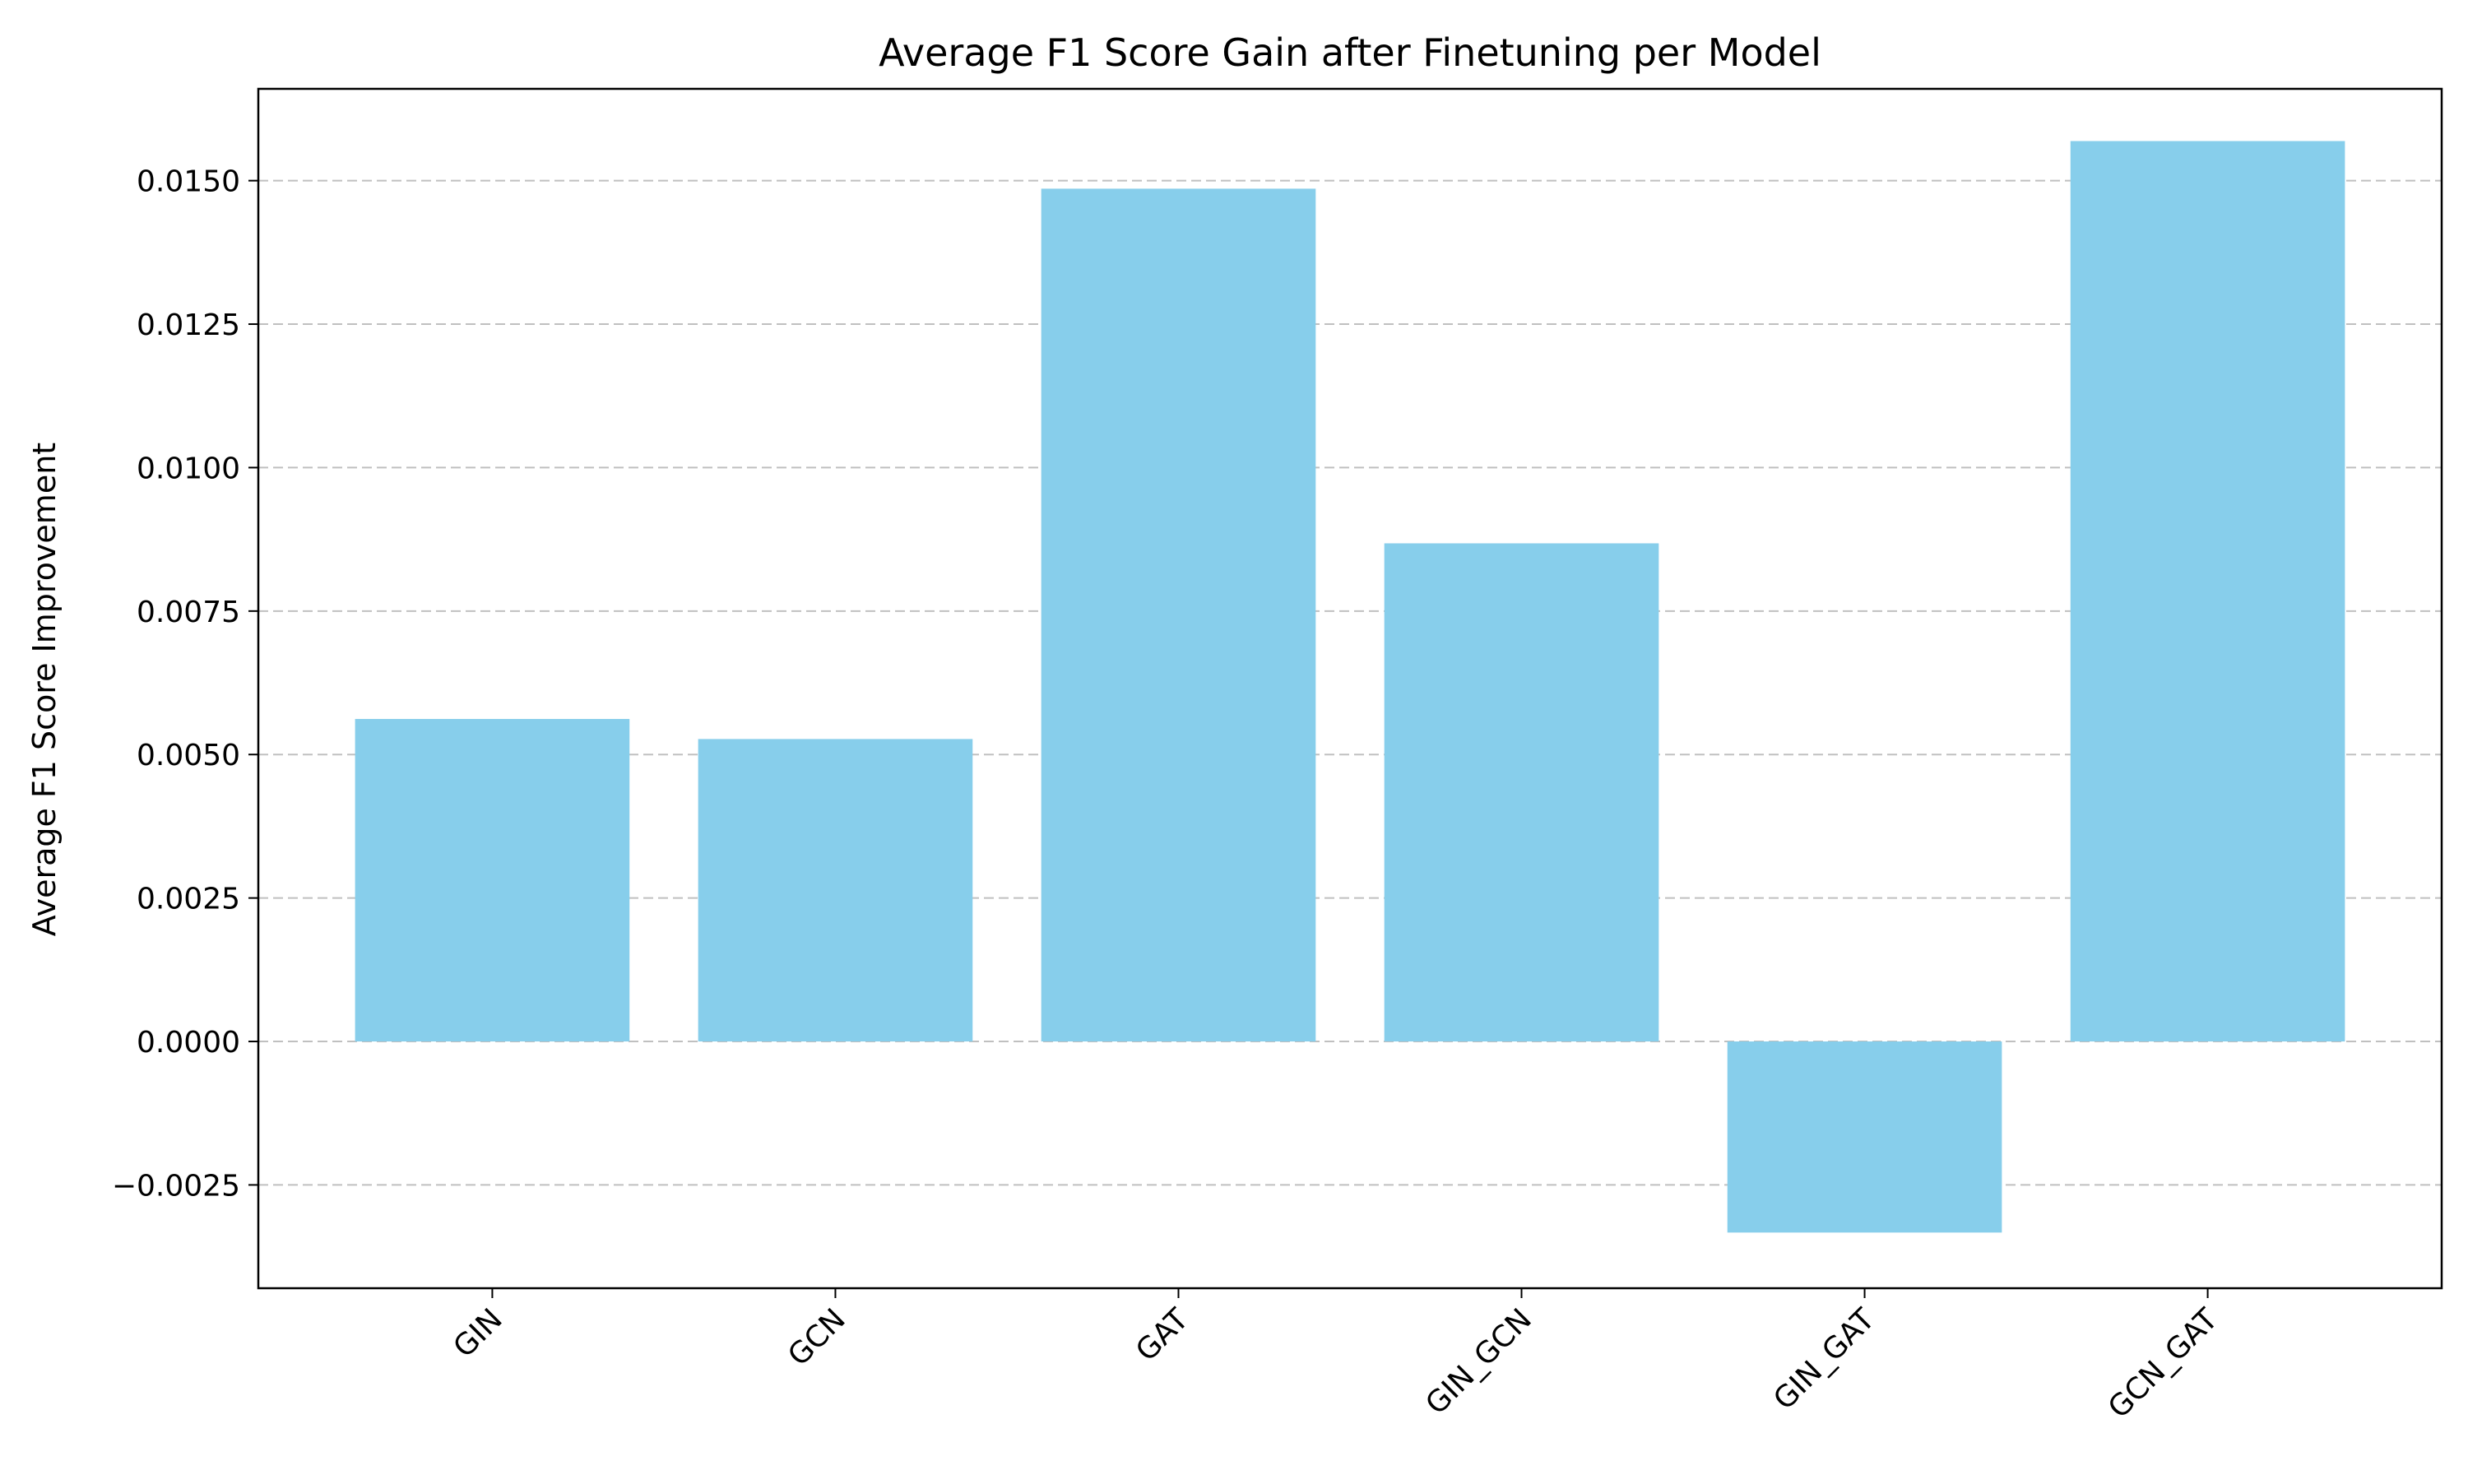 Image resolution: width=2468 pixels, height=1484 pixels. Describe the element at coordinates (835, 891) in the screenshot. I see `bar-gcn` at that location.